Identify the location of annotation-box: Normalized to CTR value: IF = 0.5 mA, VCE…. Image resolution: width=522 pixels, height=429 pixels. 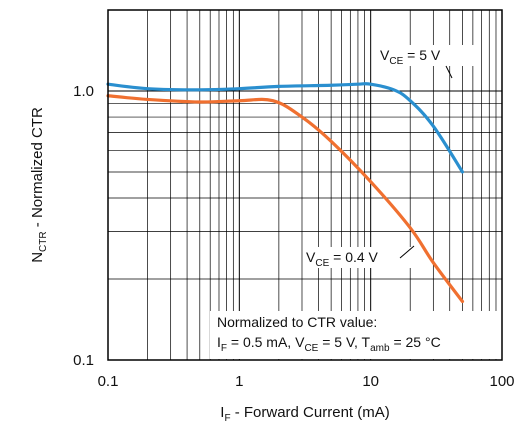
(356, 335).